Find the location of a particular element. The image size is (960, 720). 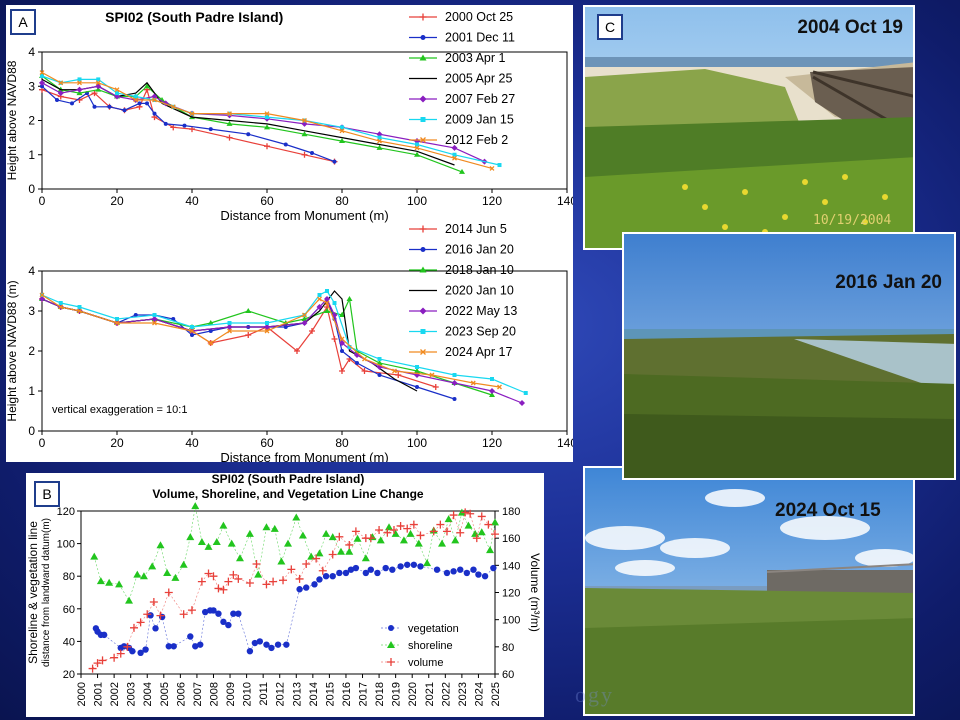

y-tick-label: 100 is located at coordinates (66, 545).